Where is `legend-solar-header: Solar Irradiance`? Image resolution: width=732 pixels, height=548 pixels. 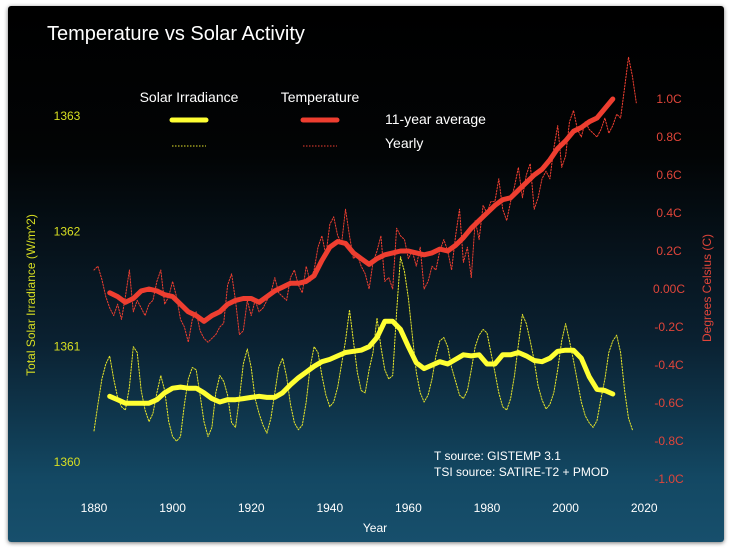
legend-solar-header: Solar Irradiance is located at coordinates (189, 97).